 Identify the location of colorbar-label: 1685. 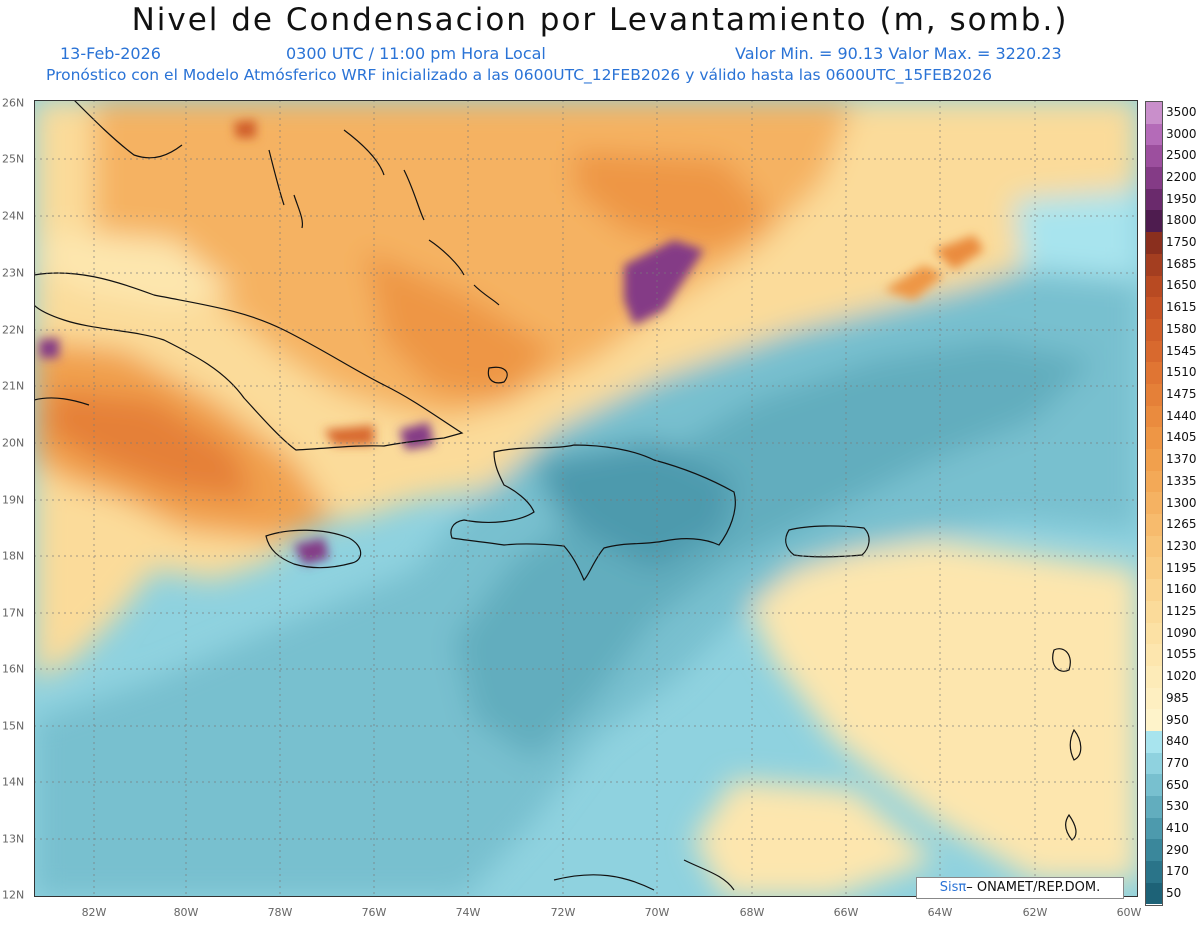
(1181, 263).